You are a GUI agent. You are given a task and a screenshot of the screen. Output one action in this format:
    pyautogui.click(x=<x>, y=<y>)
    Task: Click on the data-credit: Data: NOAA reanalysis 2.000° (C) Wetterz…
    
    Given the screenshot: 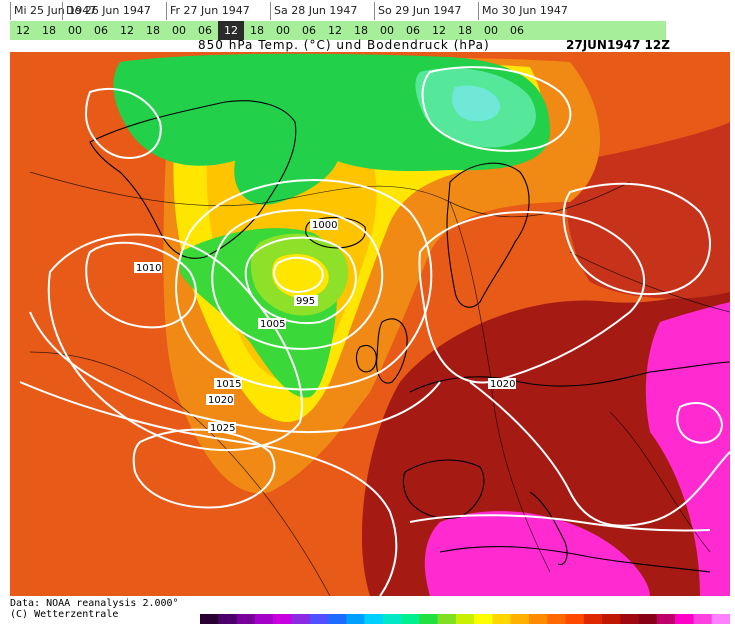 What is the action you would take?
    pyautogui.click(x=94, y=609)
    